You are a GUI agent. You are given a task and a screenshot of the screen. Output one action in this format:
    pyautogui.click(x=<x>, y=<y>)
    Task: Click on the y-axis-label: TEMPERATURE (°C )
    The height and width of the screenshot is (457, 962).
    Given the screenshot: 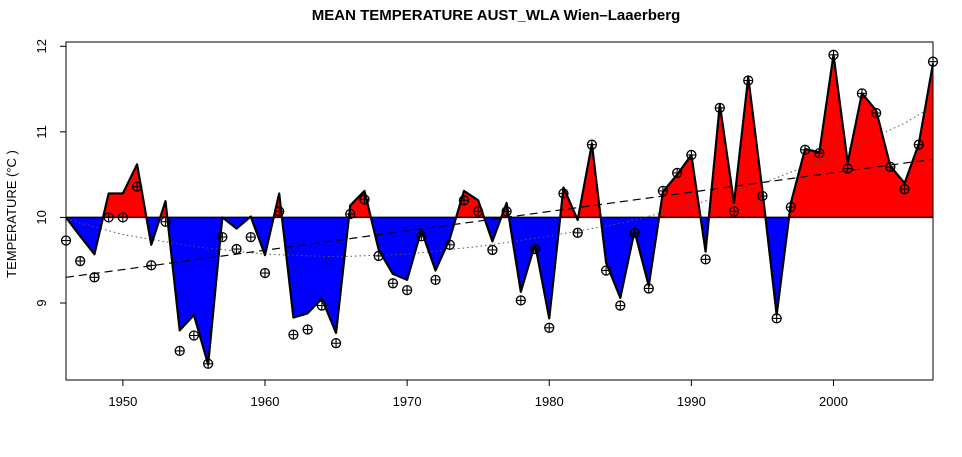 What is the action you would take?
    pyautogui.click(x=11, y=214)
    